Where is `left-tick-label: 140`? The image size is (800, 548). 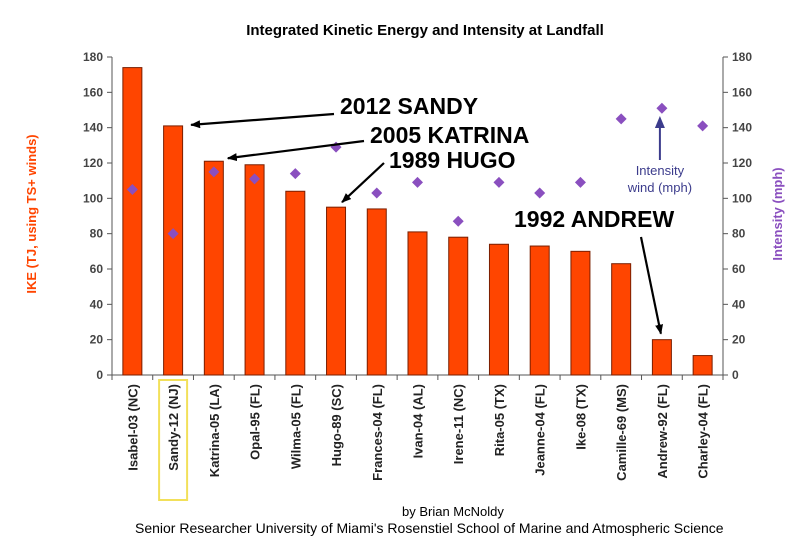
left-tick-label: 140 is located at coordinates (93, 128).